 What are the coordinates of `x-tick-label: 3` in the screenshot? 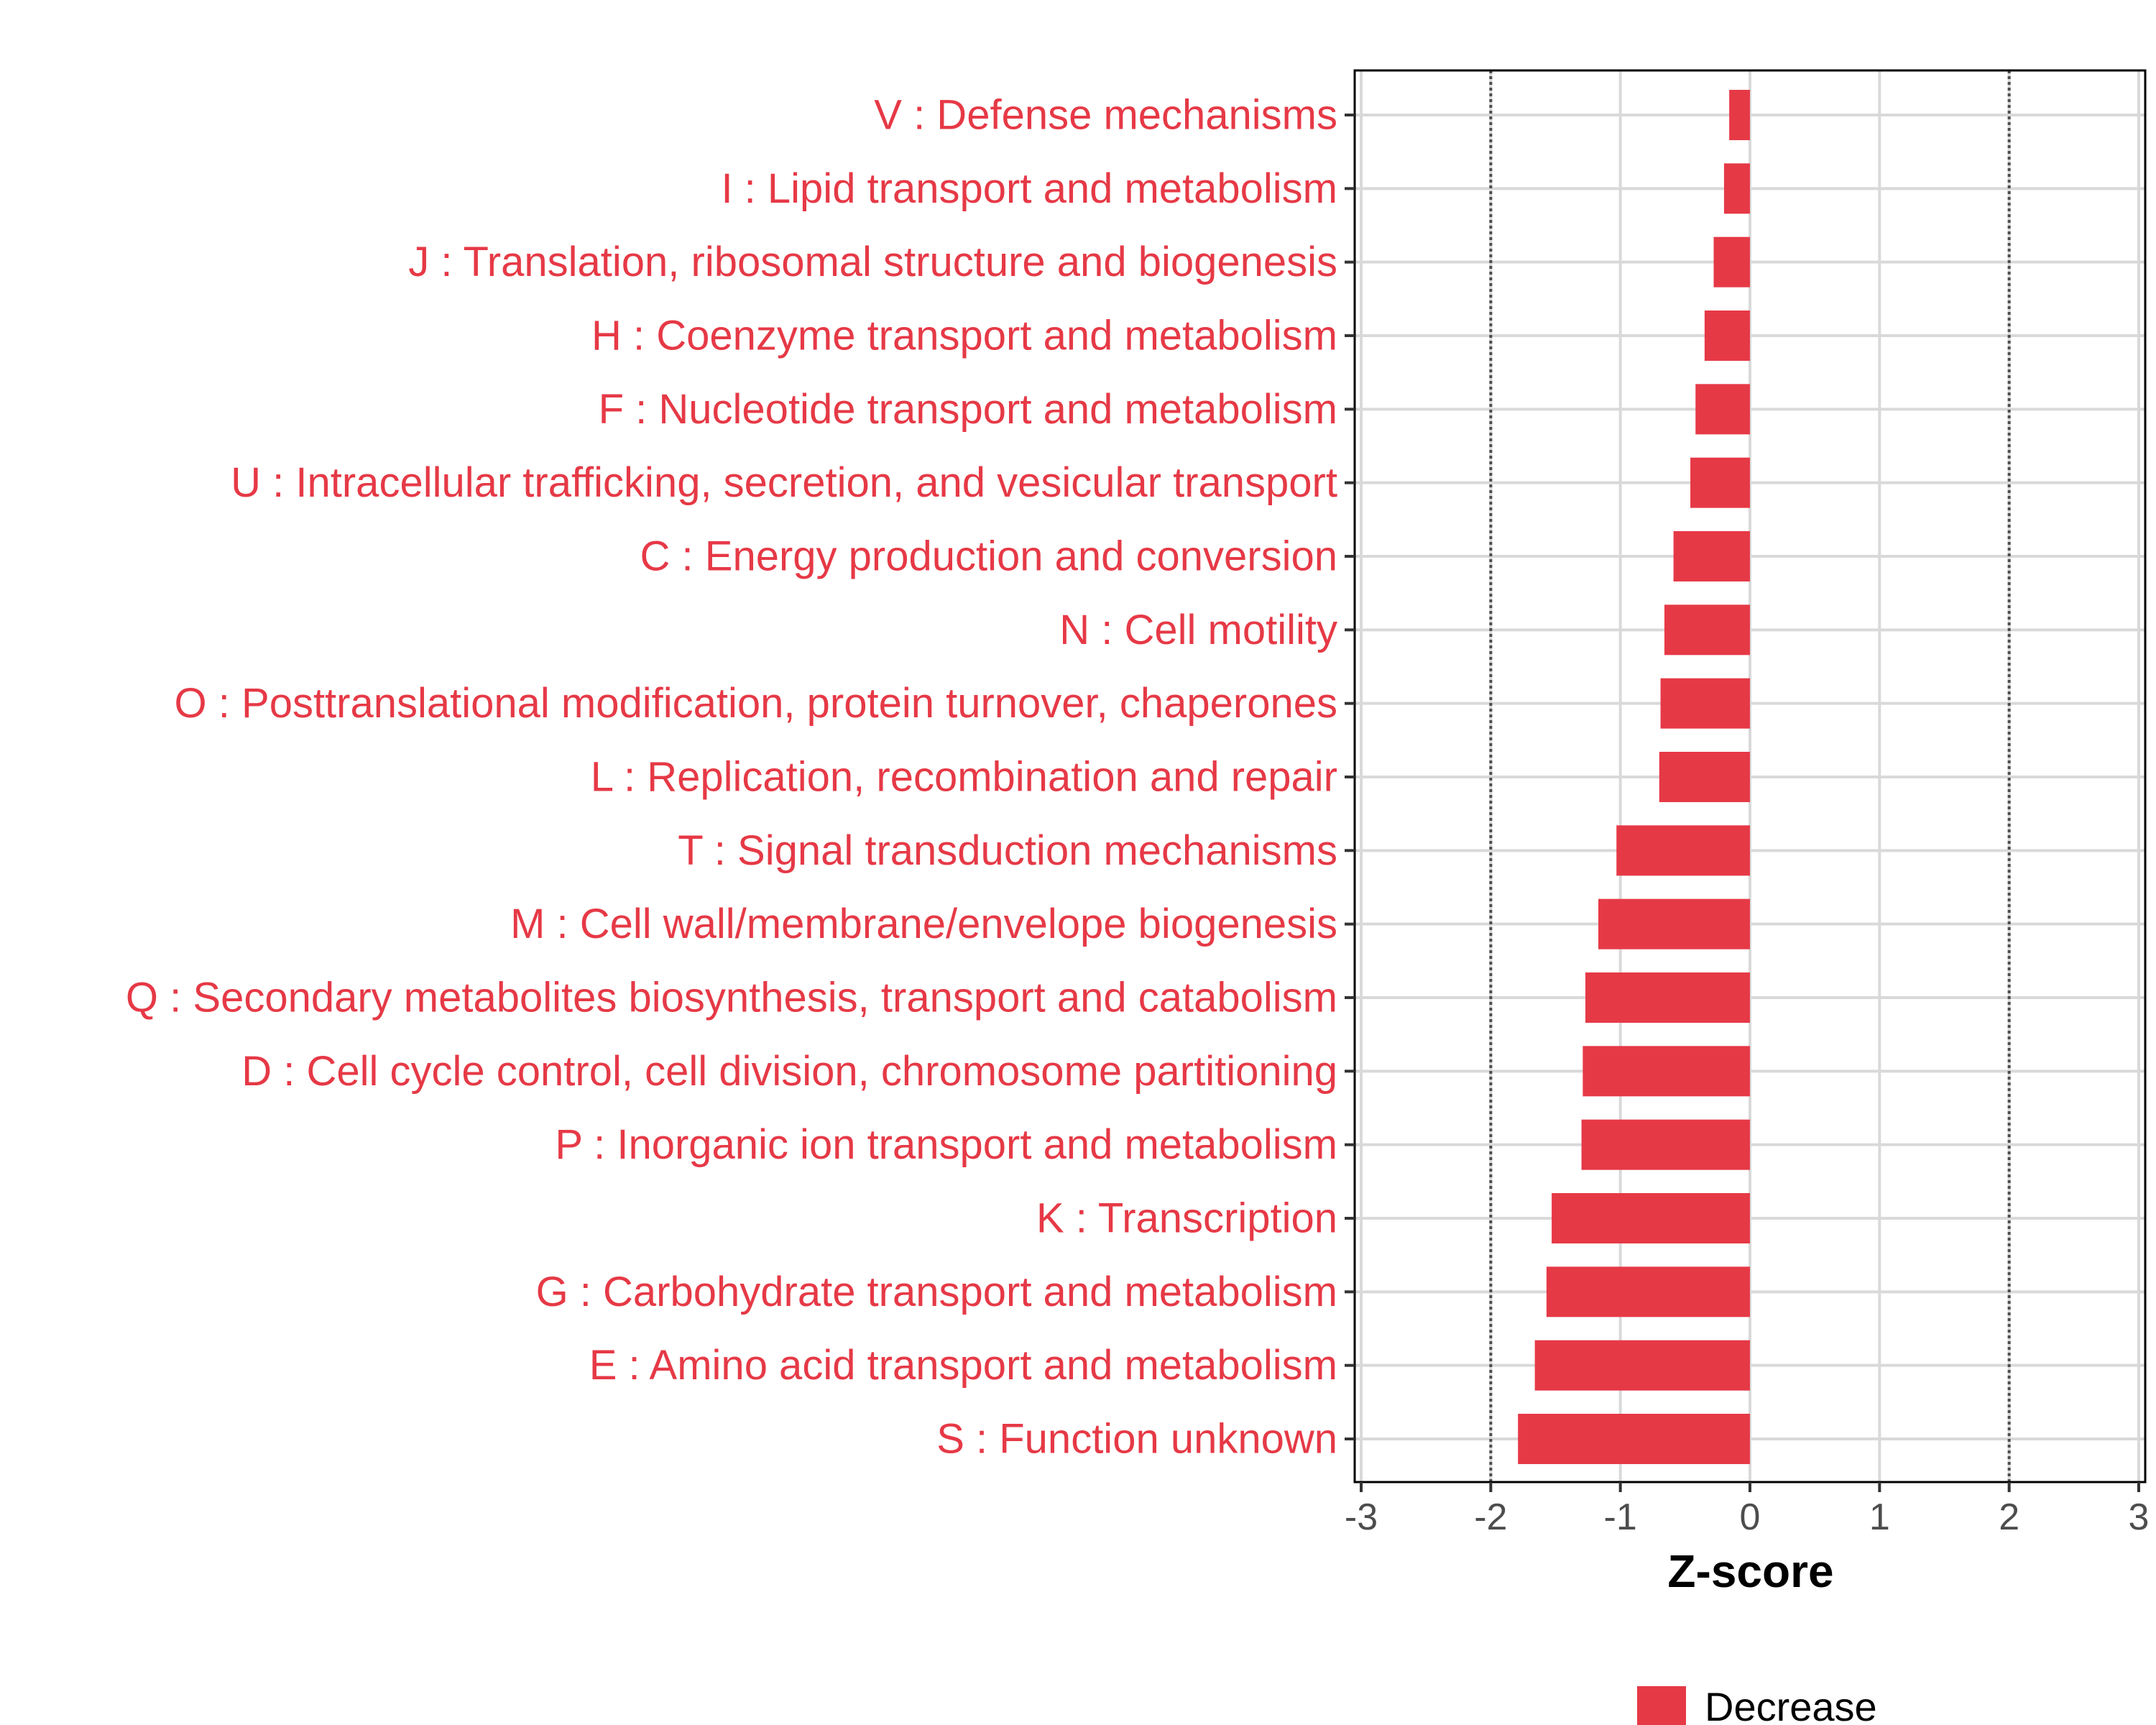 It's located at (2139, 1517).